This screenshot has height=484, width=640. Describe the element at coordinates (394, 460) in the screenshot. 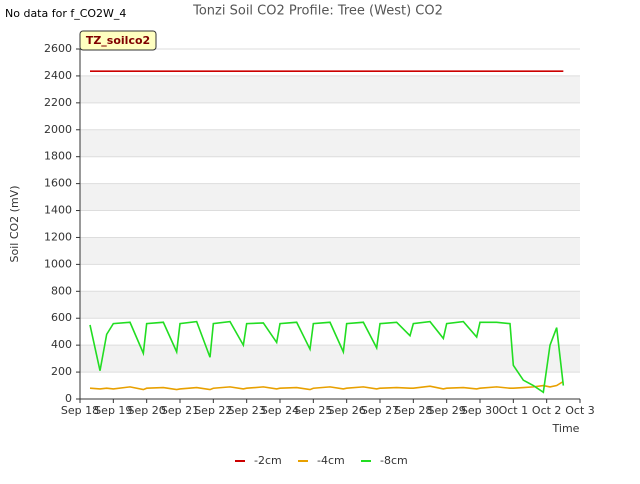

I see `legend-label: -8cm` at that location.